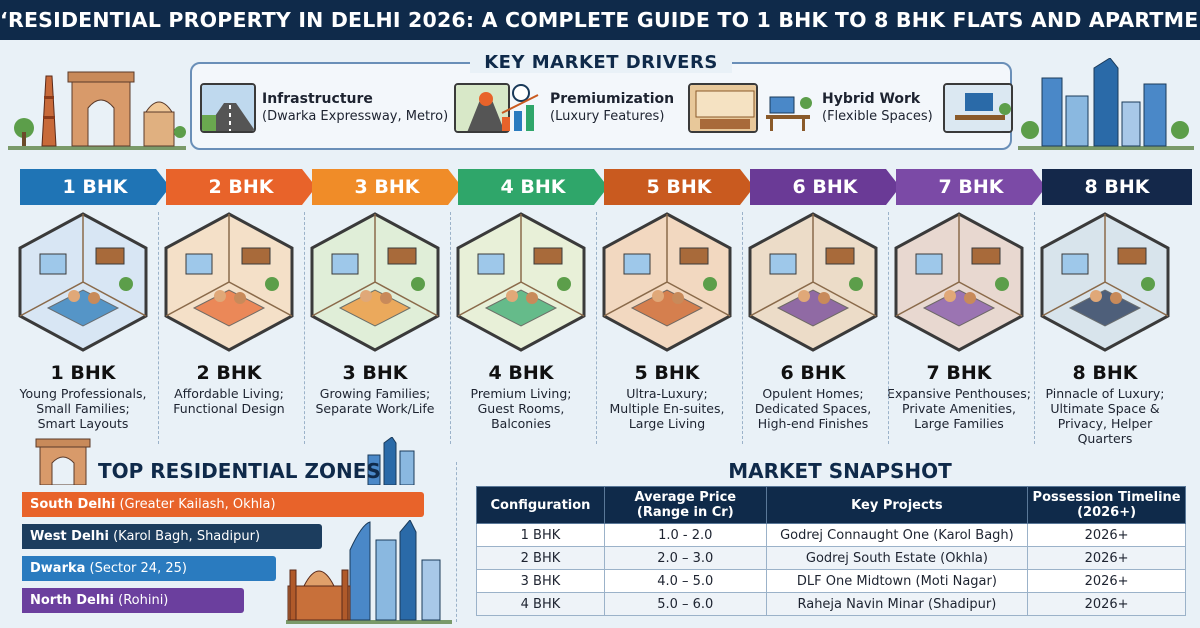 This screenshot has height=628, width=1200. Describe the element at coordinates (977, 108) in the screenshot. I see `workspace-illustration` at that location.